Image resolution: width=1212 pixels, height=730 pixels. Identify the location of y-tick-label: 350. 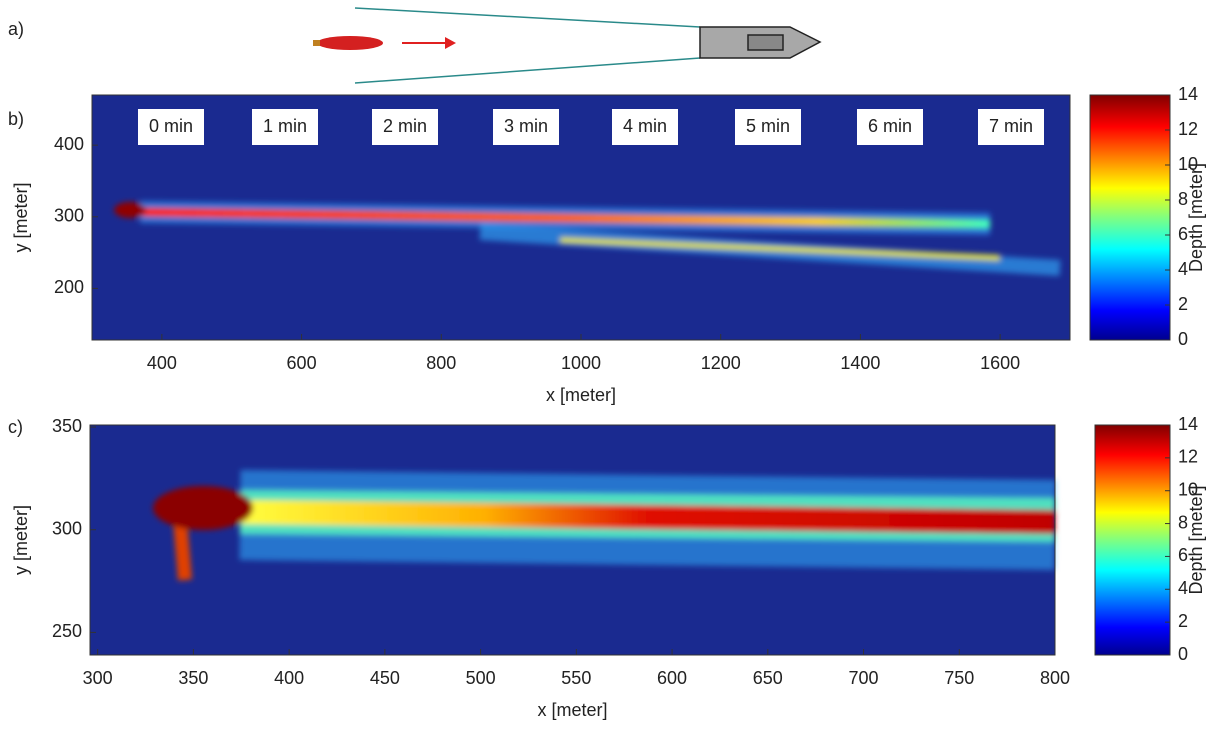
(67, 426).